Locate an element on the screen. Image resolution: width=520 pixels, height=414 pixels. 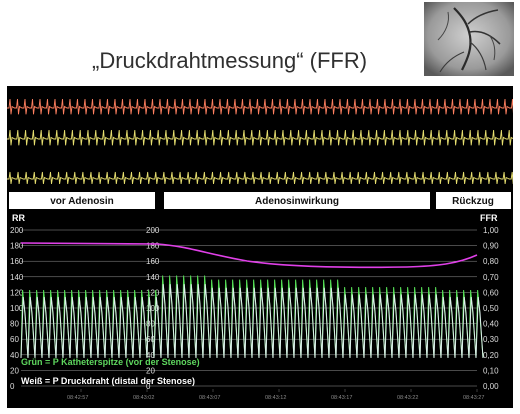
rr-mid-tick-label: 80 is located at coordinates (150, 324).